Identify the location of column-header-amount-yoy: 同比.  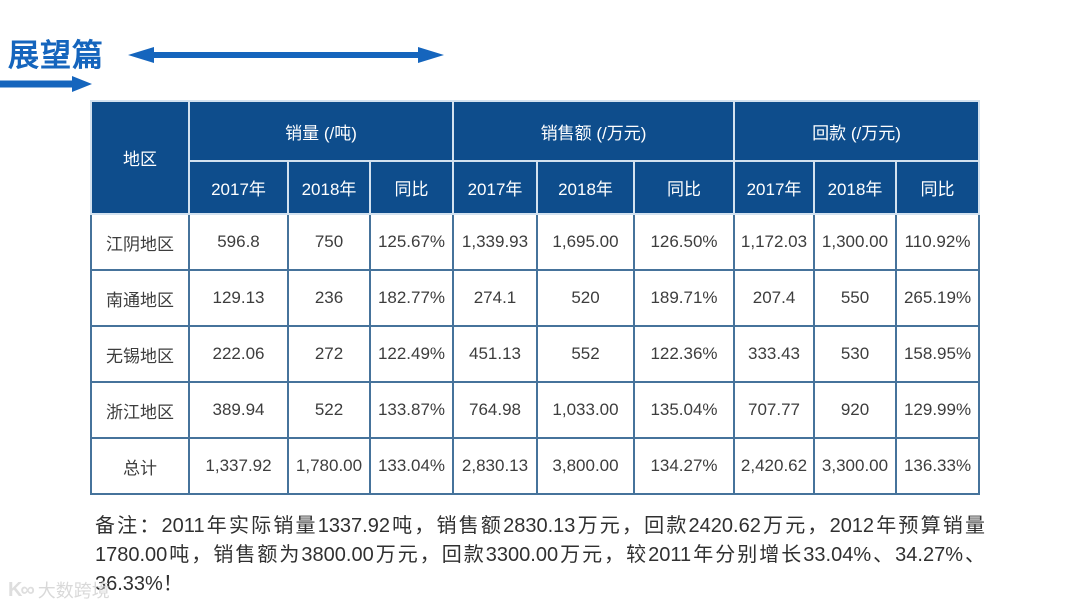
(684, 187).